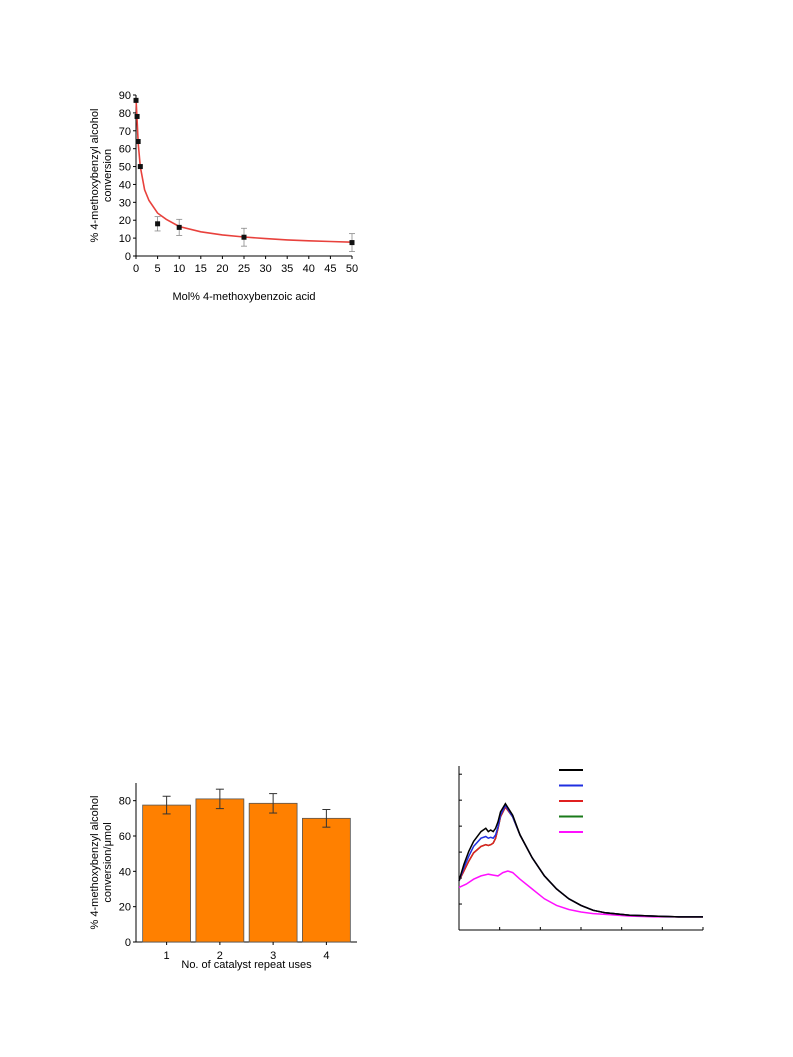  What do you see at coordinates (136, 269) in the screenshot?
I see `chart1-x-tick-label: 0` at bounding box center [136, 269].